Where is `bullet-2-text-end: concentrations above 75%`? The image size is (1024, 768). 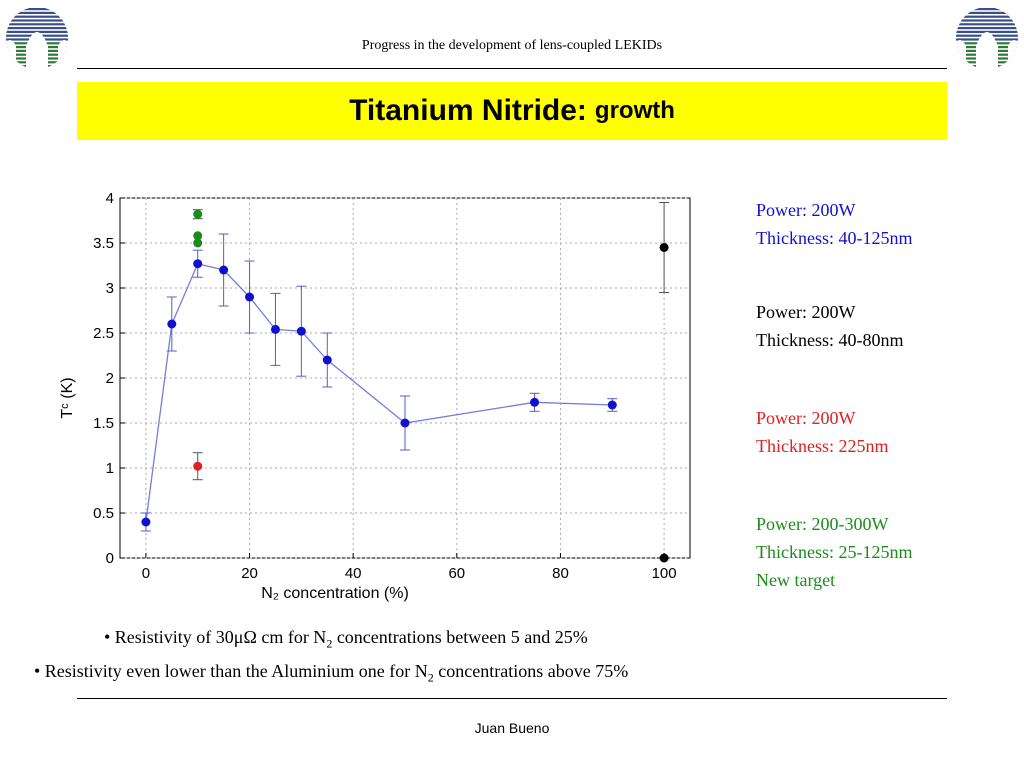
bullet-2-text-end: concentrations above 75% is located at coordinates (531, 671).